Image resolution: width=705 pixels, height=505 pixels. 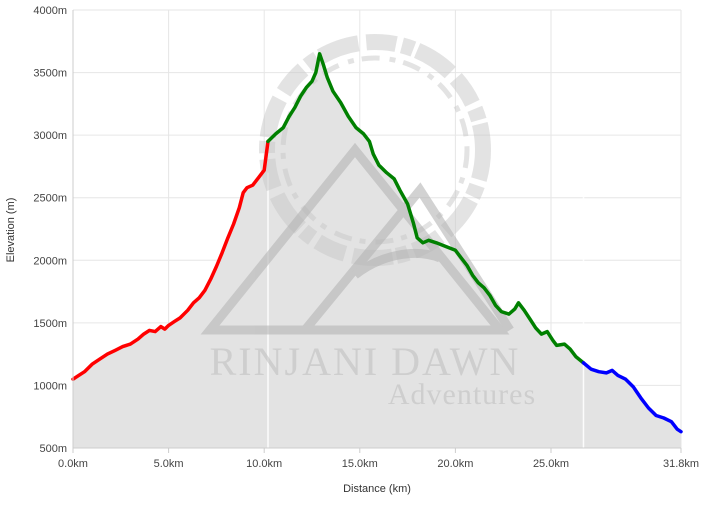 What do you see at coordinates (551, 464) in the screenshot?
I see `x-tick-label: 25.0km` at bounding box center [551, 464].